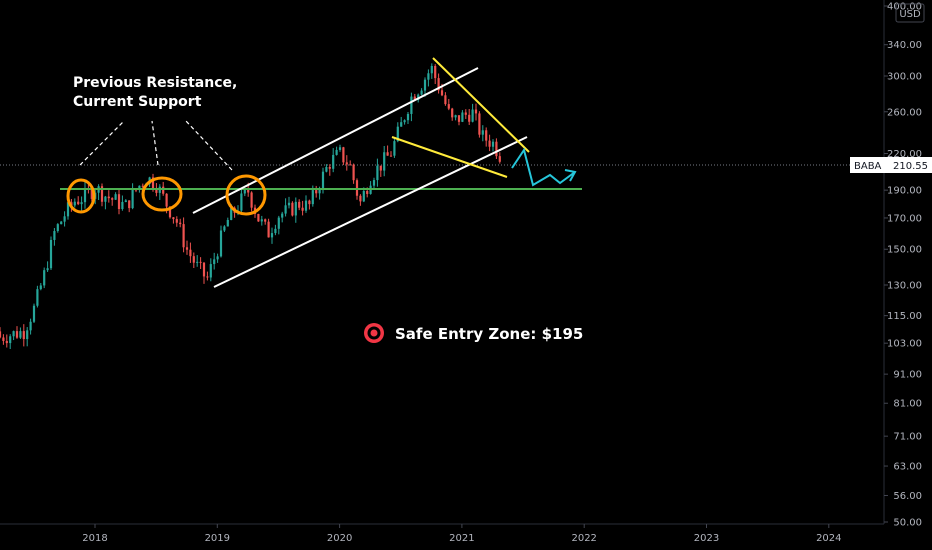 This screenshot has width=932, height=550. I want to click on currency-label: USD, so click(910, 14).